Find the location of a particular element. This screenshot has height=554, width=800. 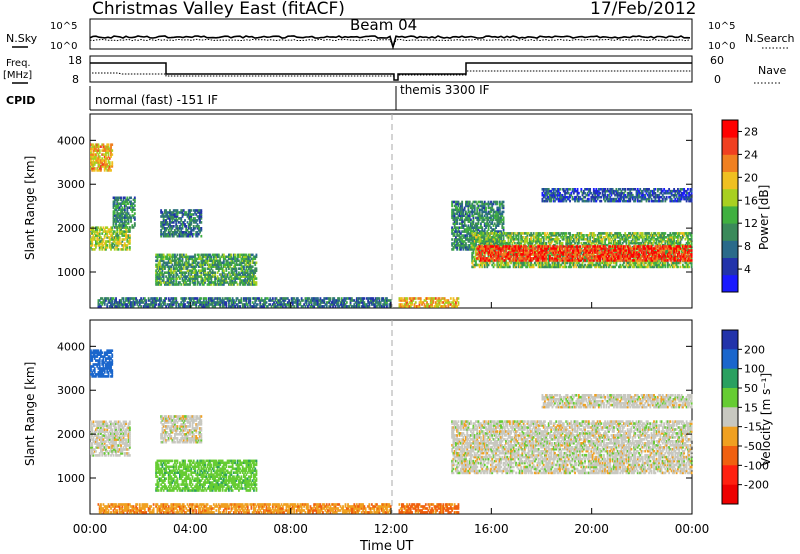

nsky-label: N.Sky is located at coordinates (22, 38).